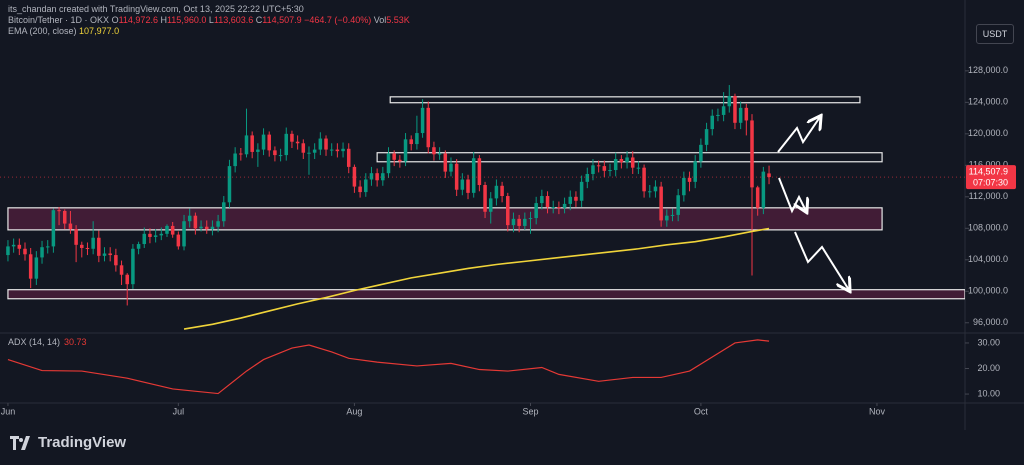  Describe the element at coordinates (68, 442) in the screenshot. I see `brand: TradingView` at that location.